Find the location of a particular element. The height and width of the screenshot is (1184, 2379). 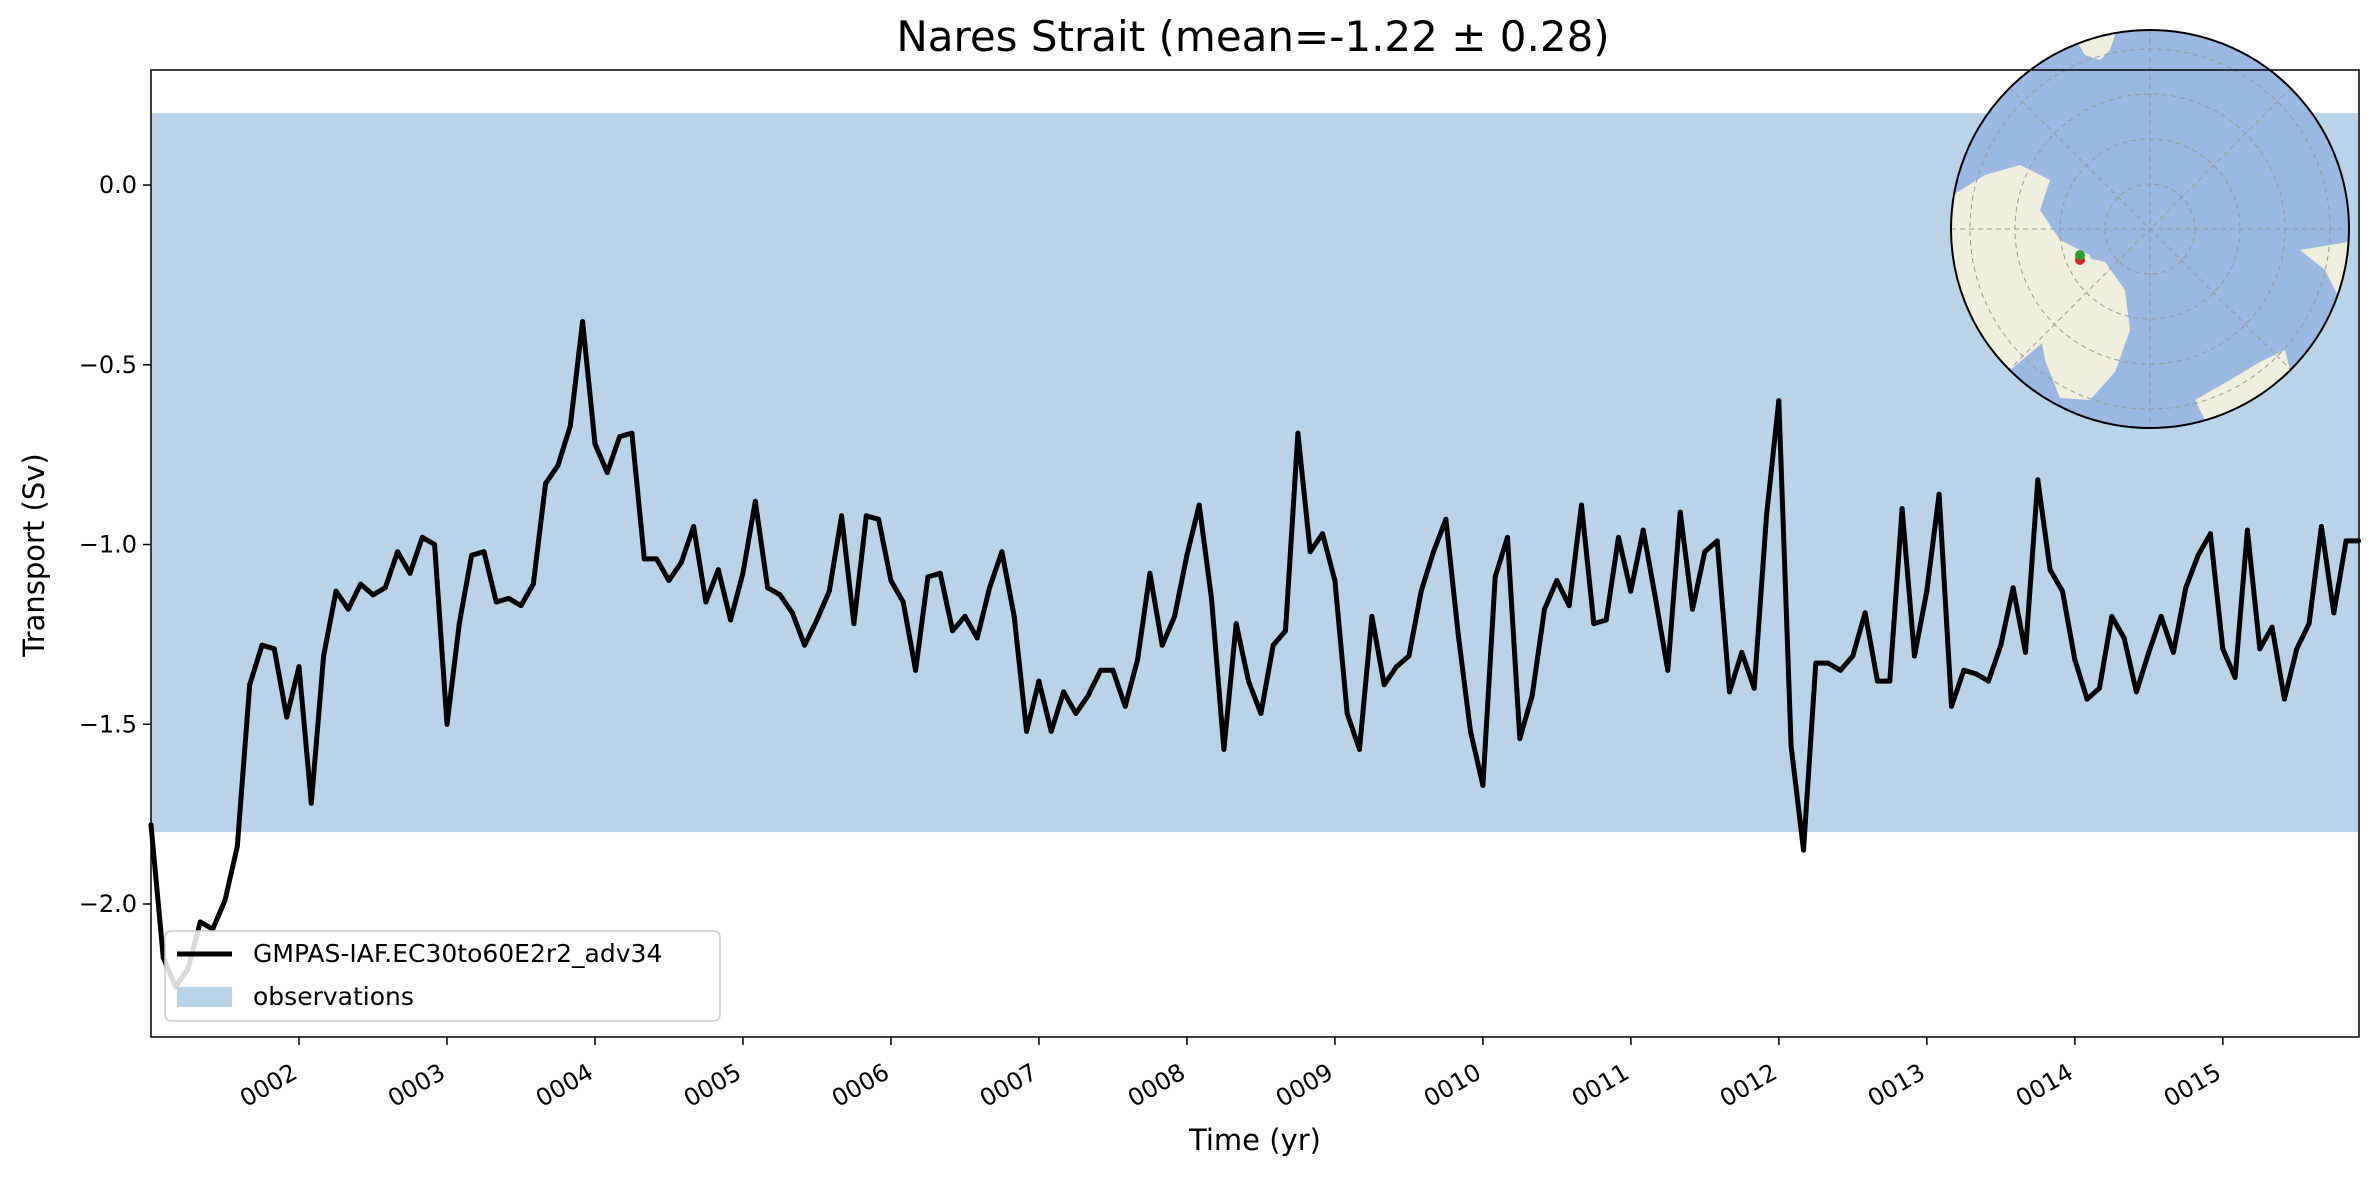

y-tick-label: 0.0 is located at coordinates (118, 185).